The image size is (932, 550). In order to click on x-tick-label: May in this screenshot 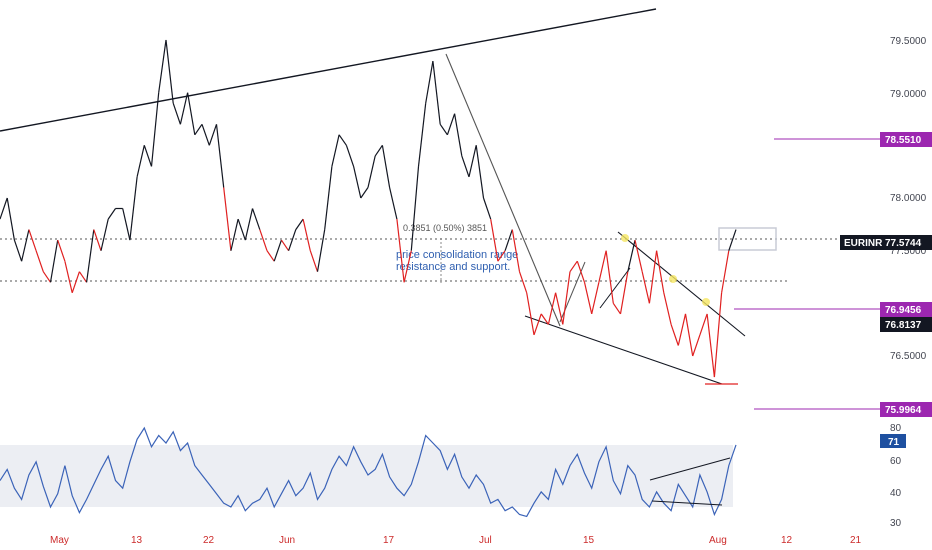, I will do `click(59, 540)`.